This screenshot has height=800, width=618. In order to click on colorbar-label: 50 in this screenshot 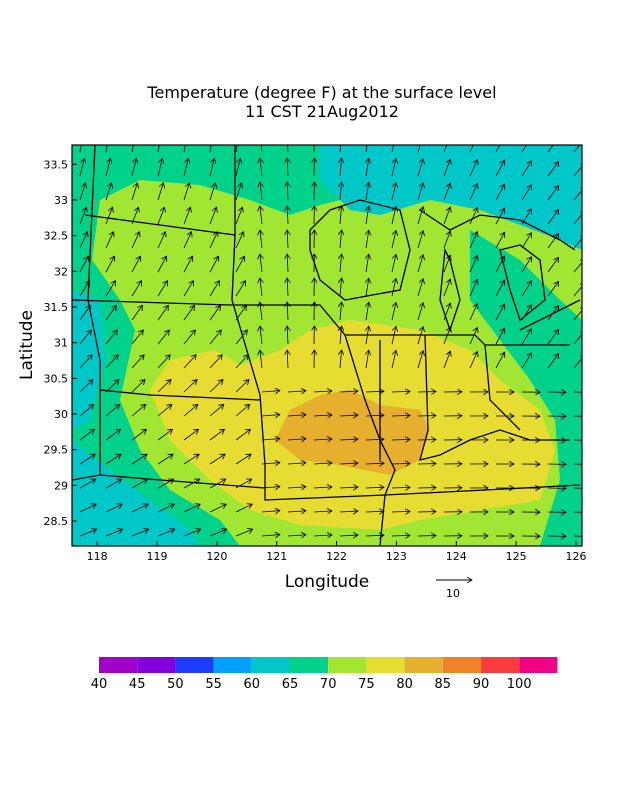, I will do `click(175, 684)`.